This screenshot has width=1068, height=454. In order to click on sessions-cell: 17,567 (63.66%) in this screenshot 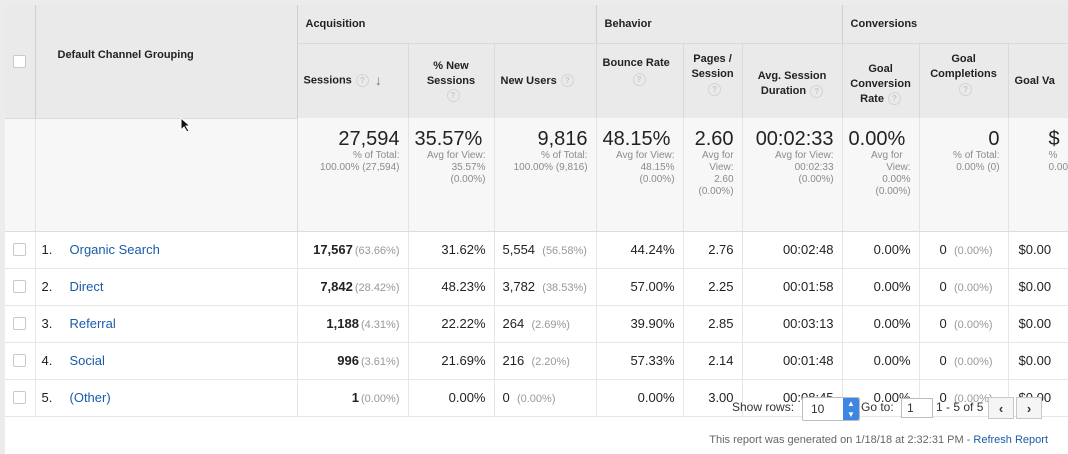, I will do `click(352, 250)`.